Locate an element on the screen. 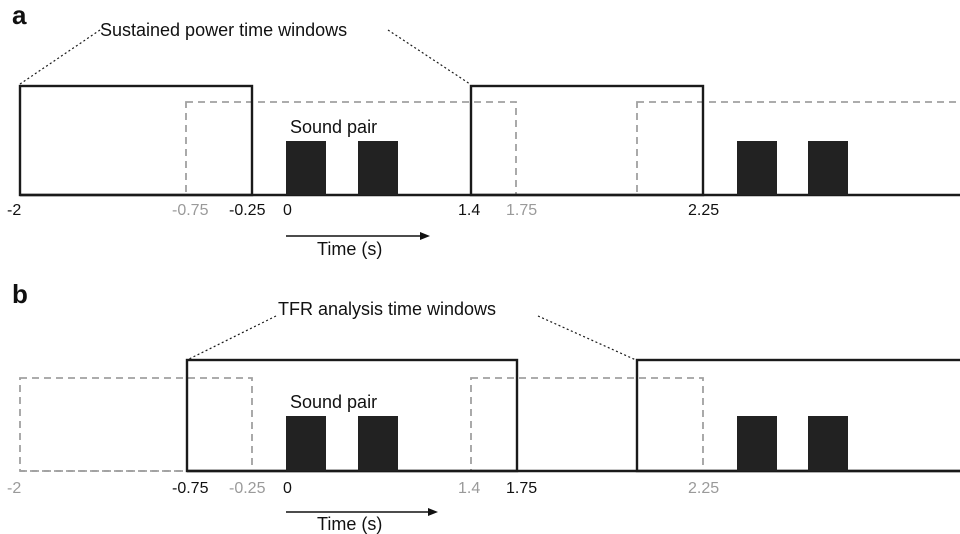  panel-b-tick-label: -0.75 is located at coordinates (190, 488).